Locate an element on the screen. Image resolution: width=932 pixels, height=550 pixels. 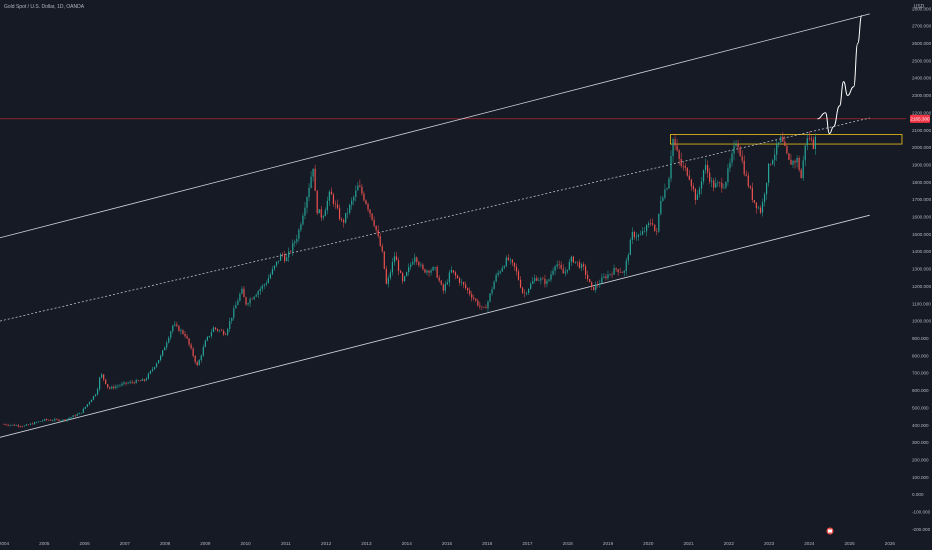
price-tick-label: 2100.000 is located at coordinates (922, 130).